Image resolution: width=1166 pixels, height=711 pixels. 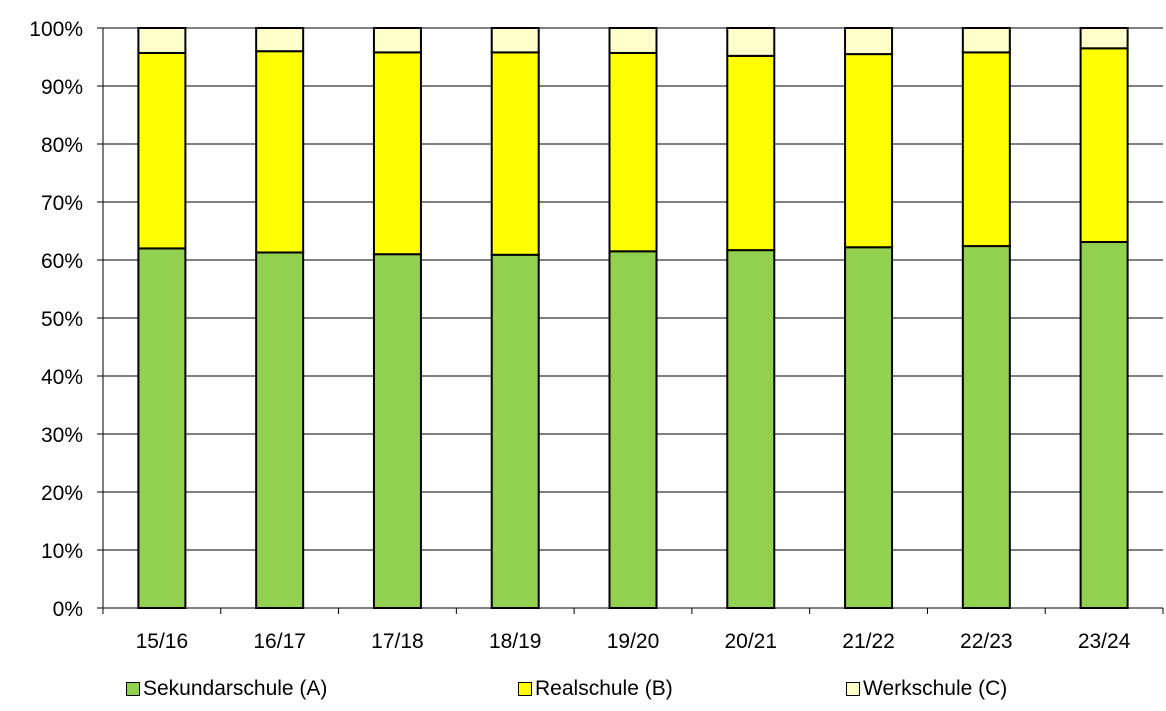 What do you see at coordinates (279, 641) in the screenshot?
I see `x-tick-label: 16/17` at bounding box center [279, 641].